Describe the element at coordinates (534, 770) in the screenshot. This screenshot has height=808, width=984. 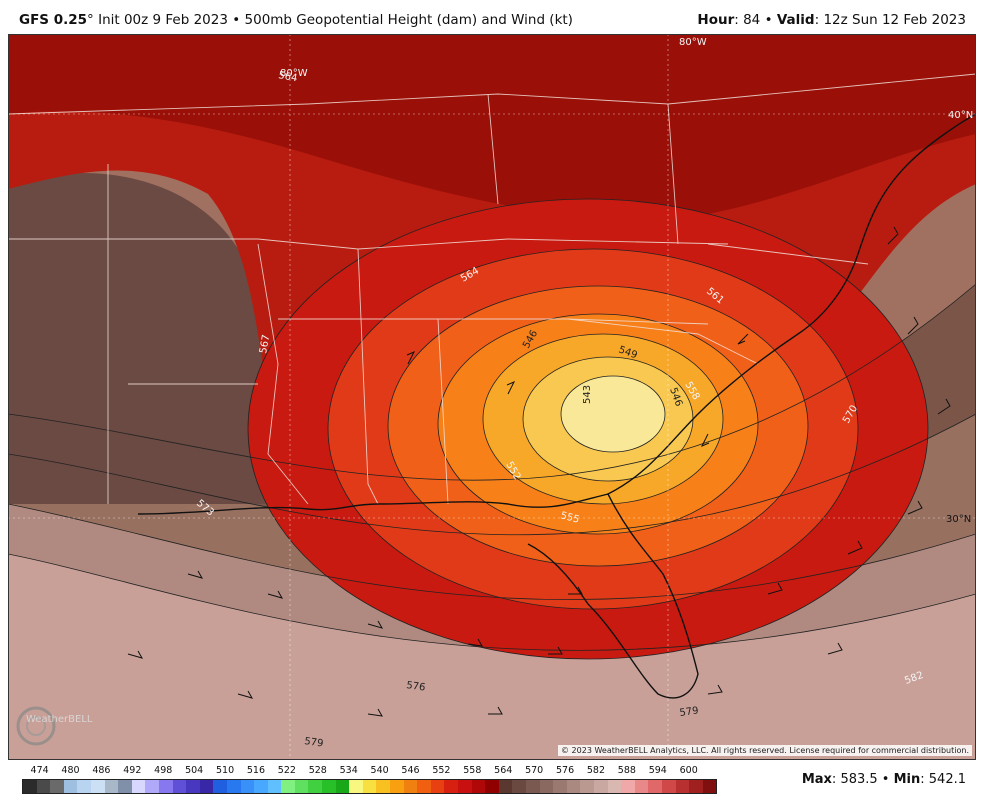
I see `colorbar-tick-label: 570` at that location.